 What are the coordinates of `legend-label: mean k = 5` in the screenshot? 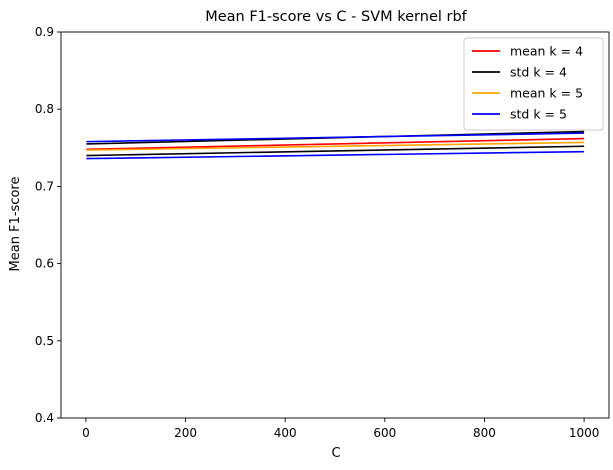 It's located at (546, 93).